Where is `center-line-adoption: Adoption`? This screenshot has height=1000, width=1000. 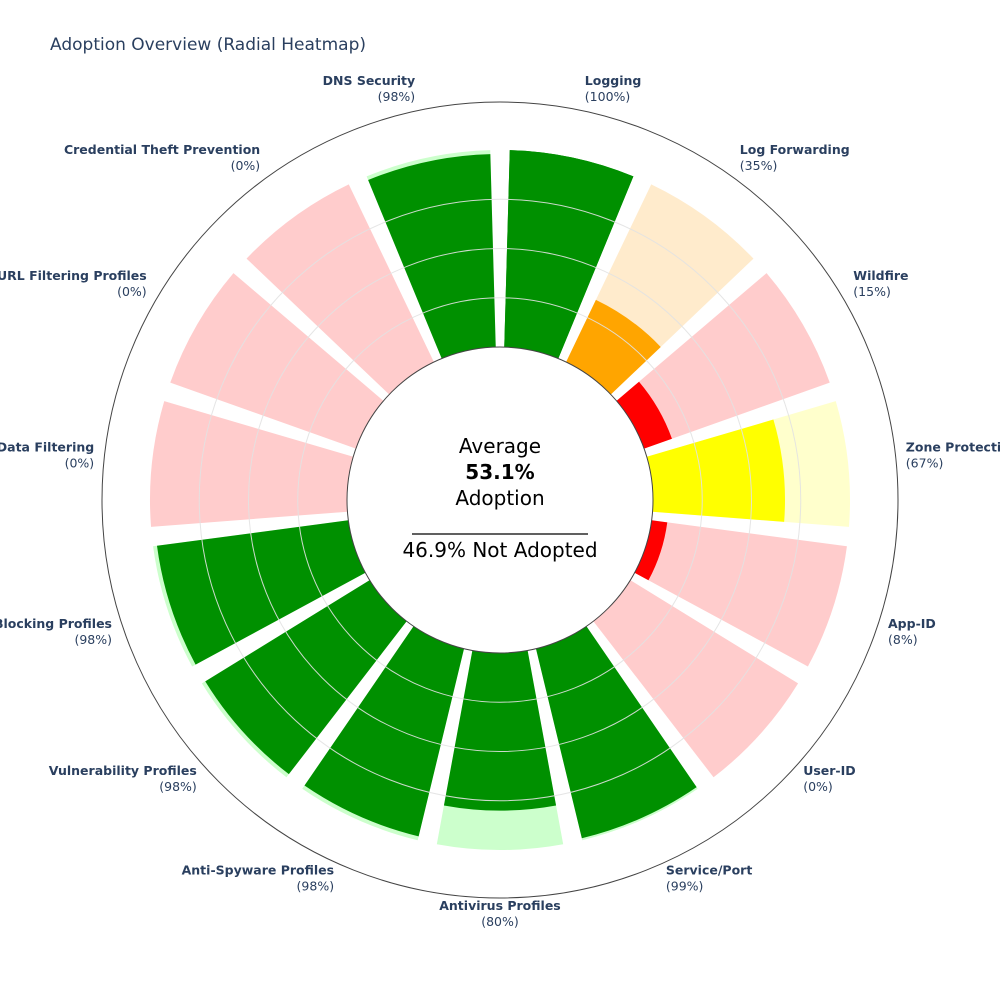 center-line-adoption: Adoption is located at coordinates (499, 498).